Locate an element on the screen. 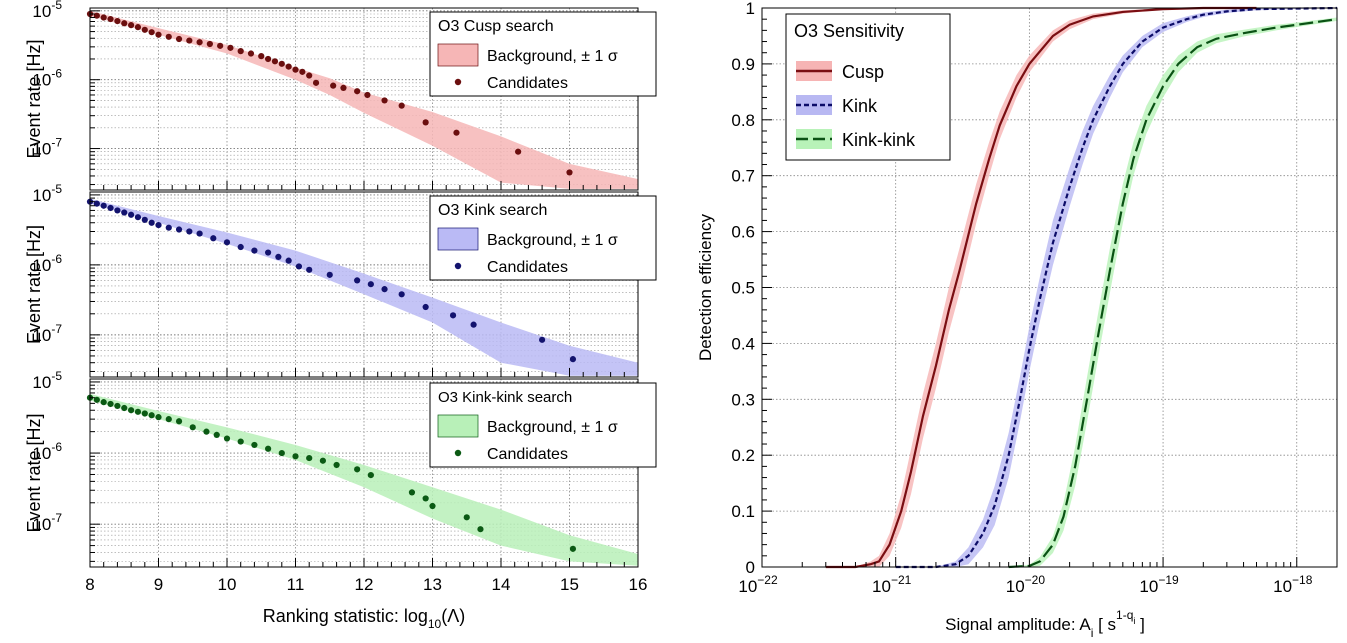 This screenshot has width=1347, height=643. x-axis-label-subscript: i is located at coordinates (1092, 633).